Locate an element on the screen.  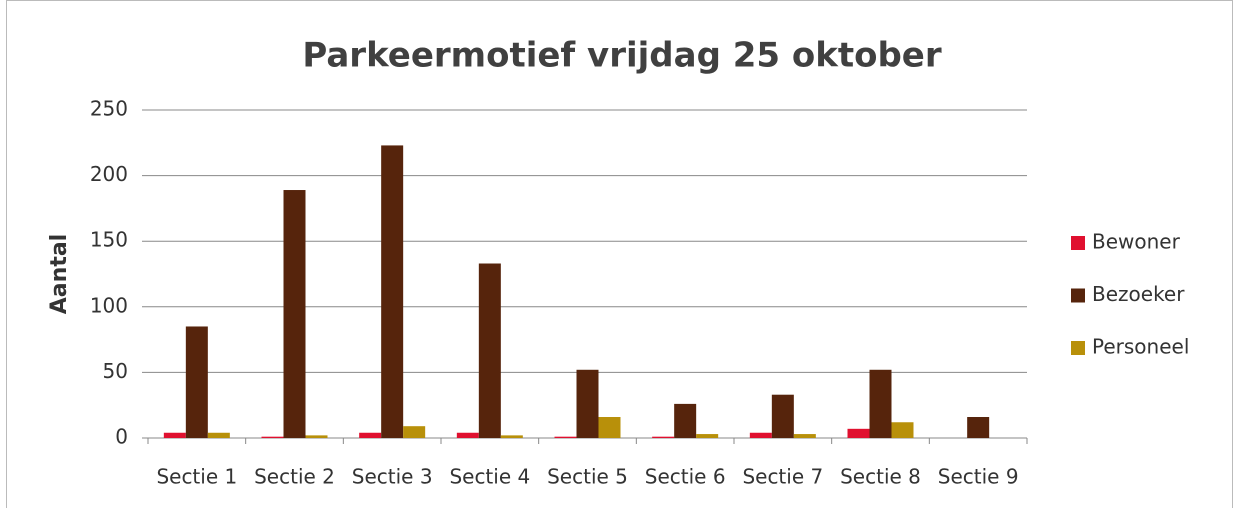
chart-title: Parkeermotief vrijdag 25 oktober is located at coordinates (622, 56).